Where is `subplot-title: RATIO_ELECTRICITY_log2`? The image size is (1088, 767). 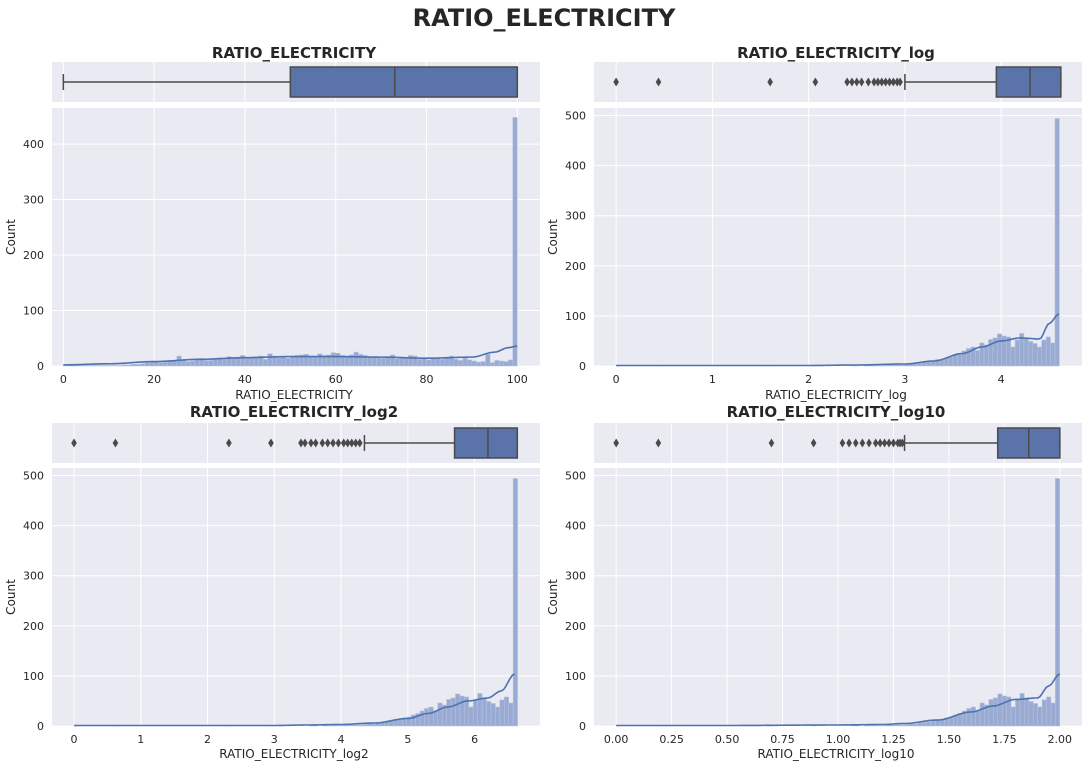
subplot-title: RATIO_ELECTRICITY_log2 is located at coordinates (294, 412).